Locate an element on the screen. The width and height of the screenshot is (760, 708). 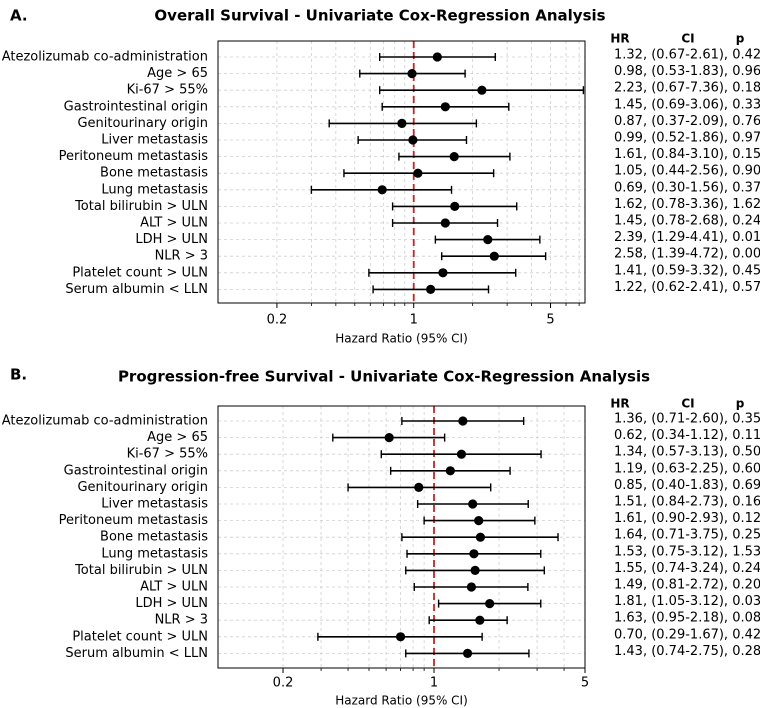
x-tick-label: 1 is located at coordinates (434, 683).